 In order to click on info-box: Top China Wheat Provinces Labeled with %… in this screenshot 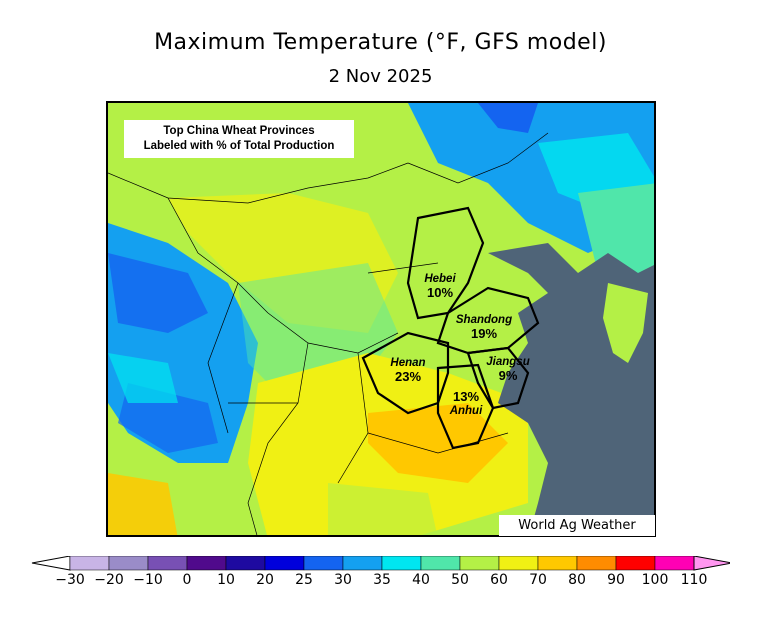, I will do `click(239, 139)`.